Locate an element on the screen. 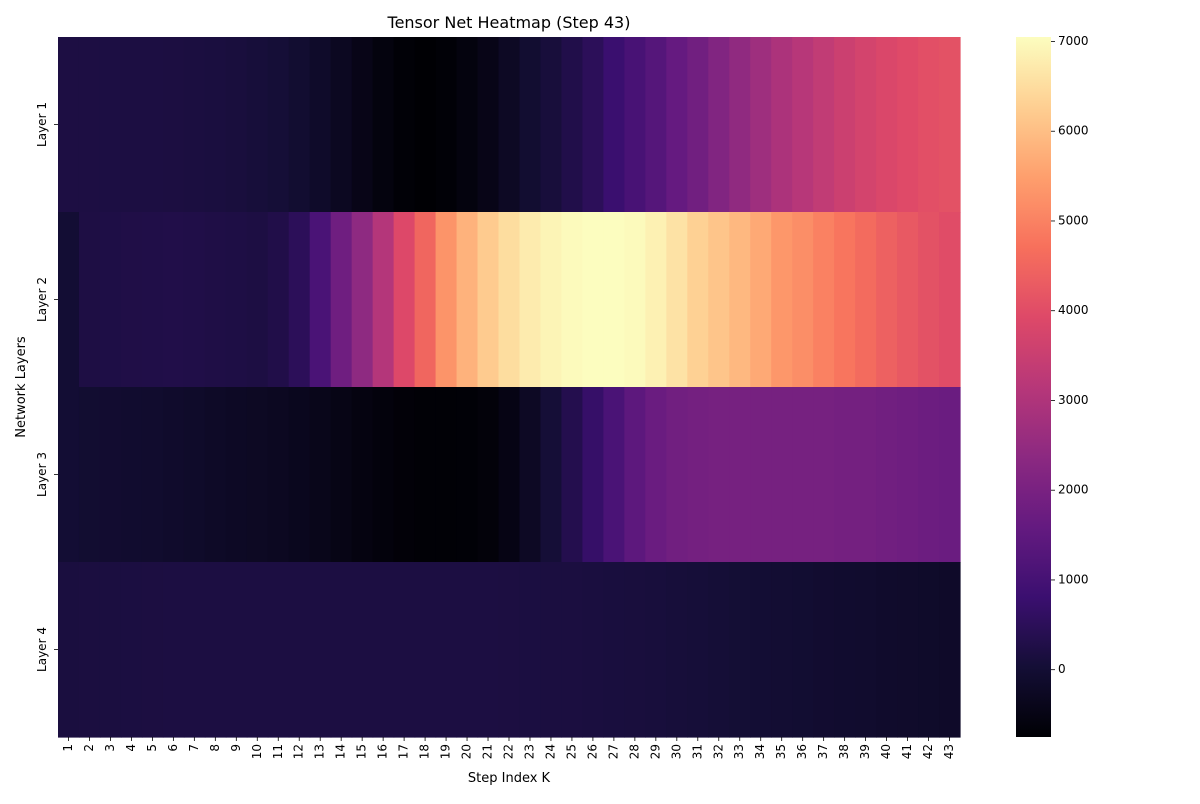 Image resolution: width=1200 pixels, height=804 pixels. x-tick-label: 31 is located at coordinates (697, 751).